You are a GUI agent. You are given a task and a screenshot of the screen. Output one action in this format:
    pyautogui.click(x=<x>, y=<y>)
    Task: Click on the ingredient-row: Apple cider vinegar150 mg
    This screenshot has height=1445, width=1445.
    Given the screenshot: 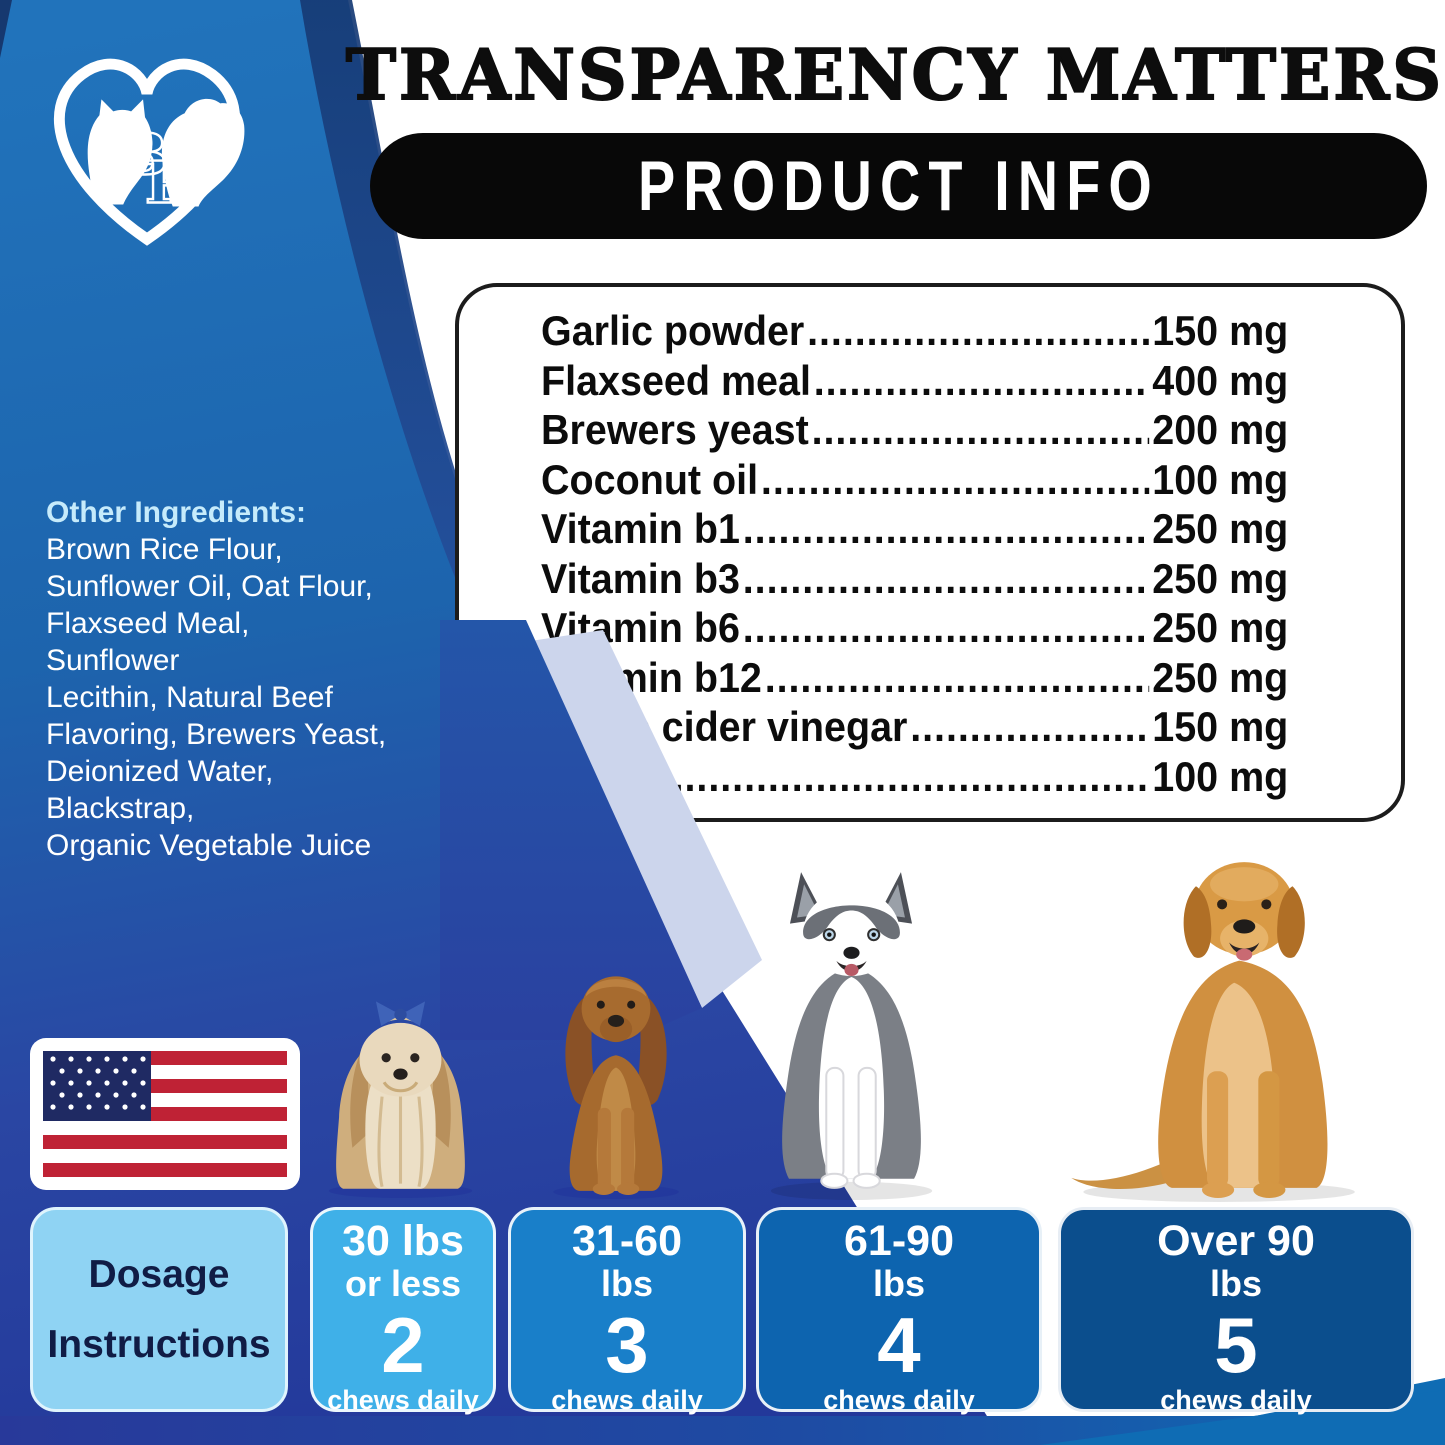 What is the action you would take?
    pyautogui.click(x=914, y=728)
    